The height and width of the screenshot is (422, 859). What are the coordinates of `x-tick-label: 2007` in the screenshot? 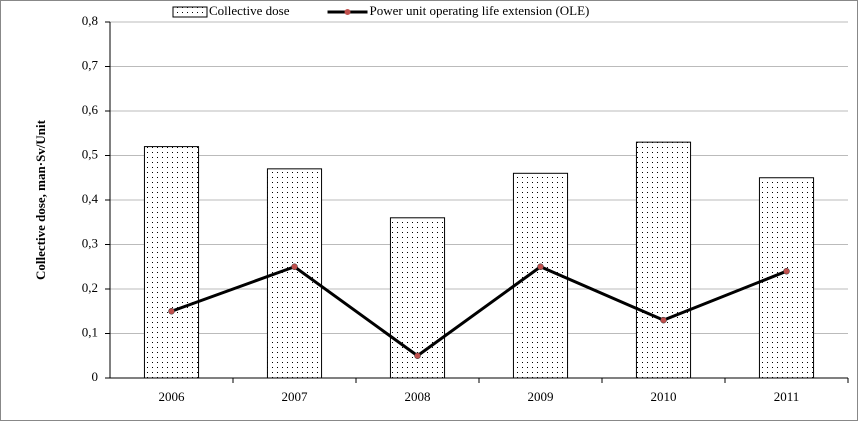 It's located at (295, 396).